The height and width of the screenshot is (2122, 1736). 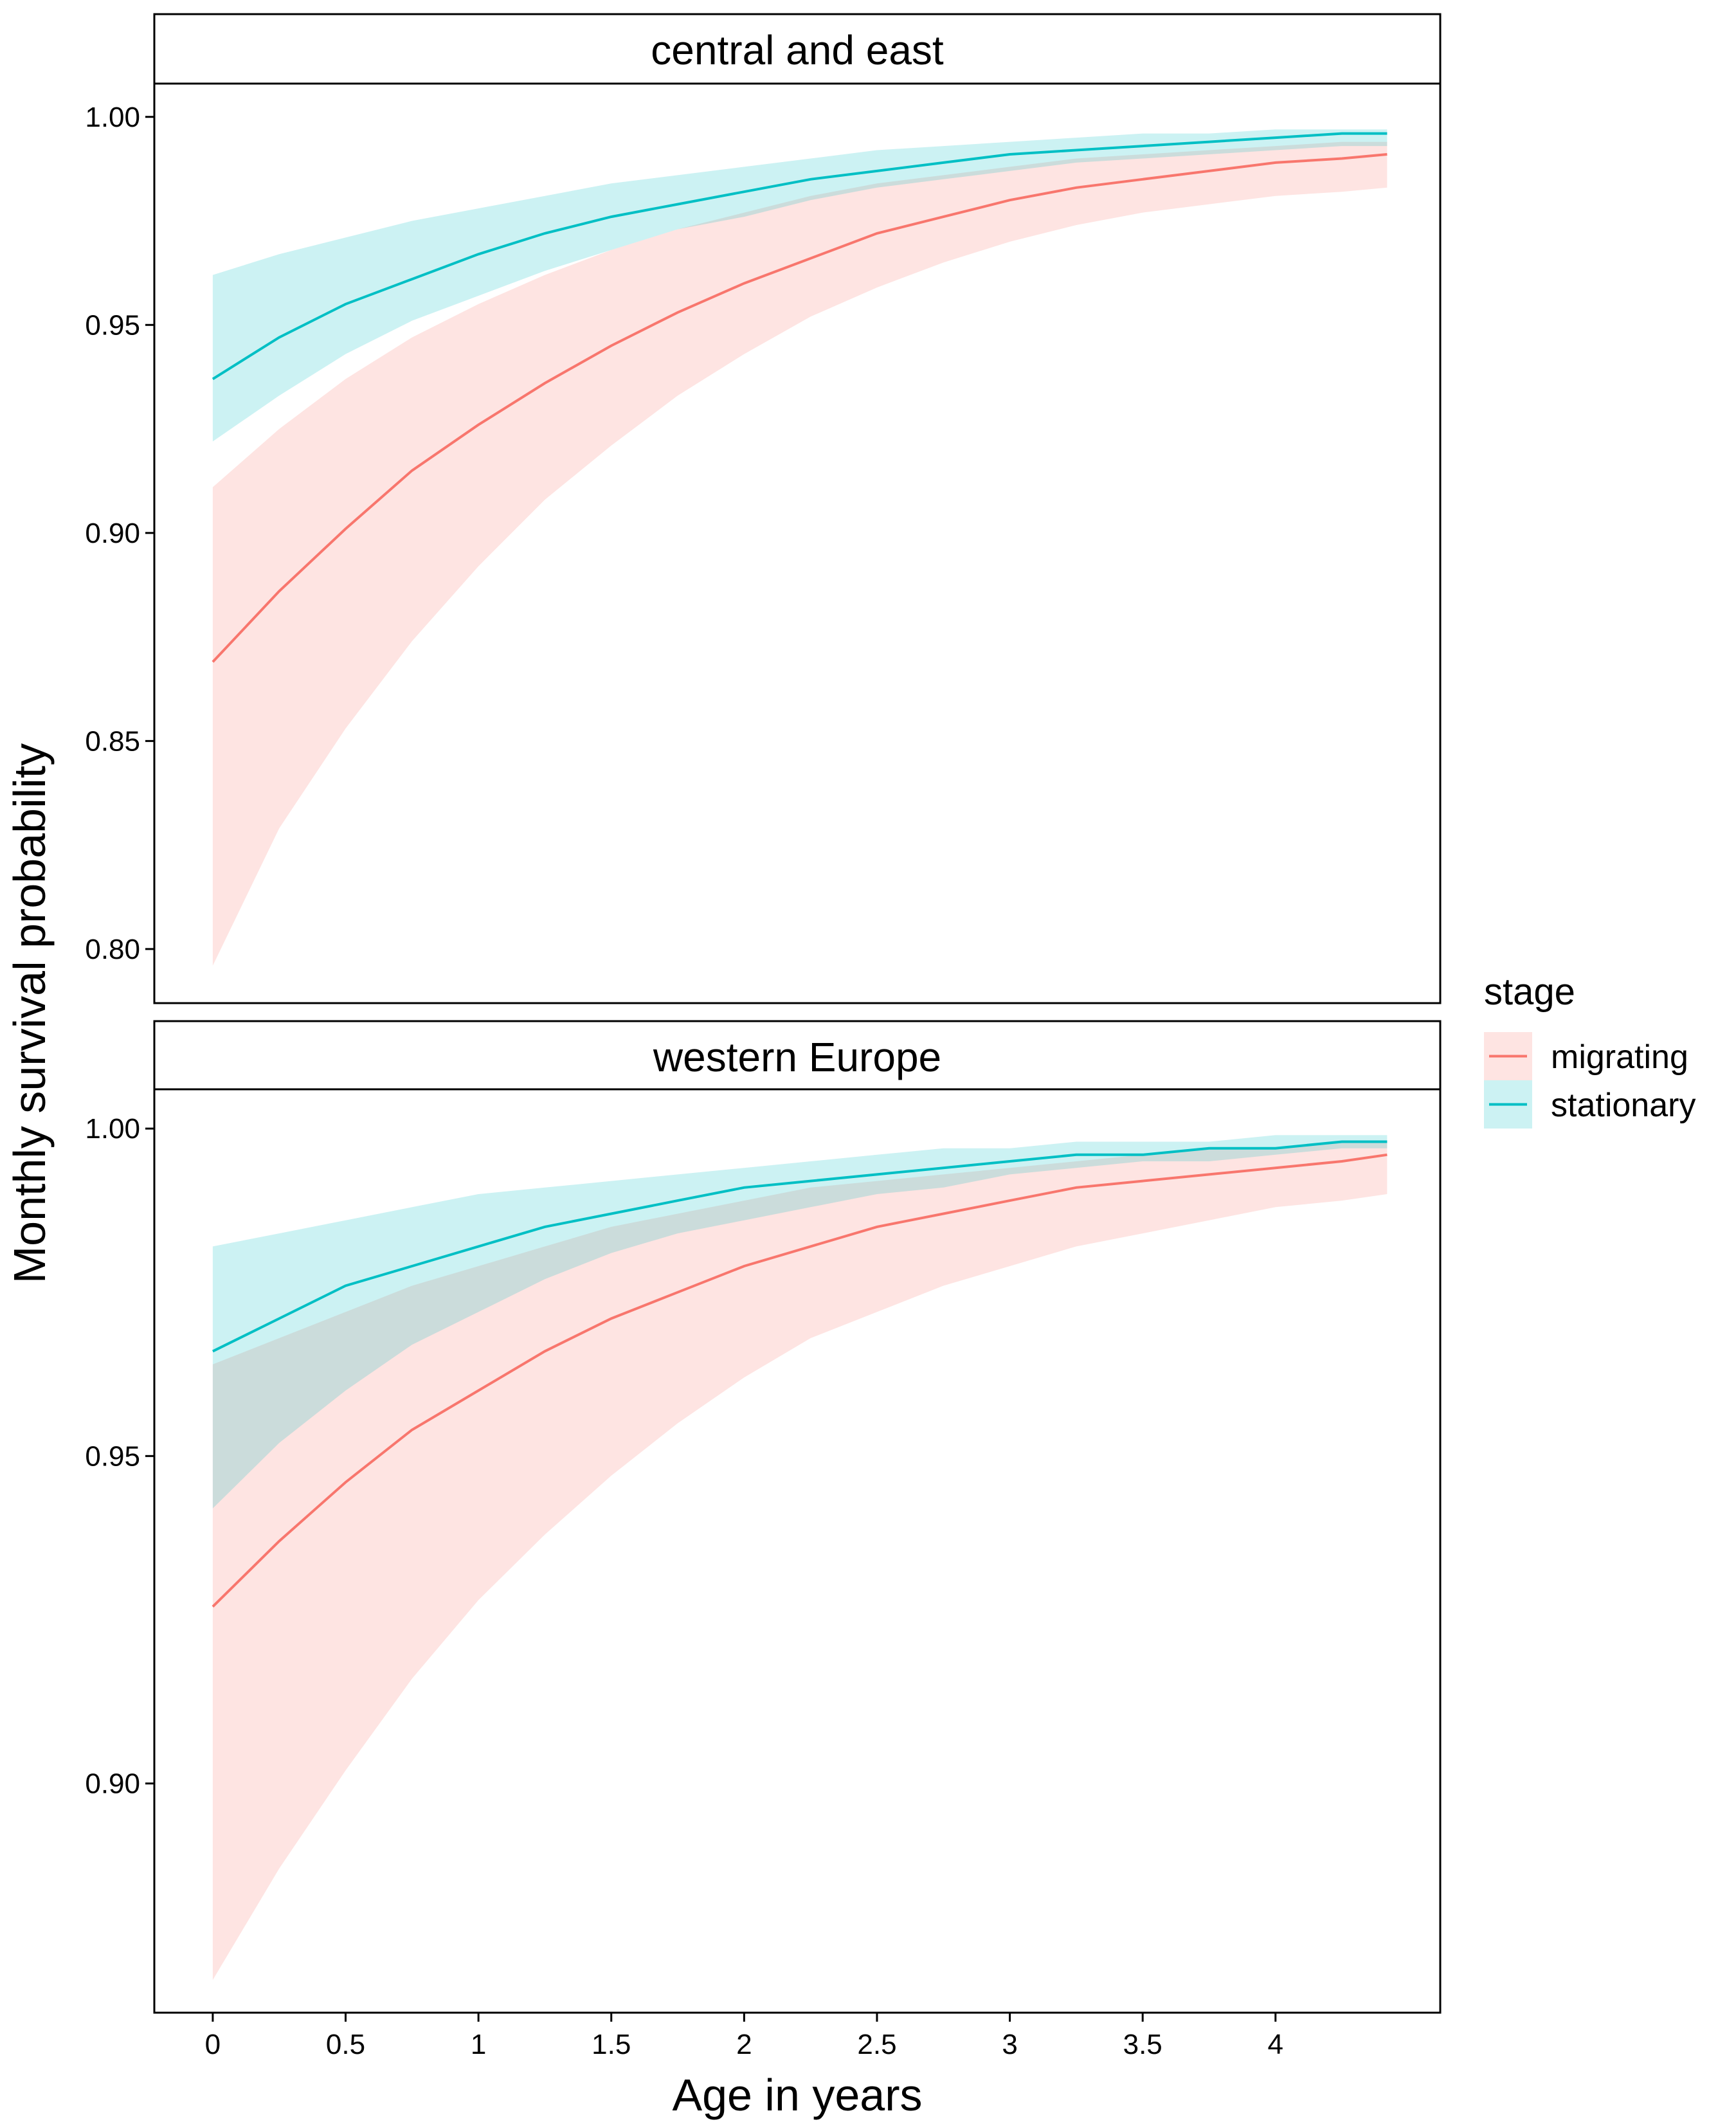 I want to click on strip-label: central and east, so click(x=797, y=50).